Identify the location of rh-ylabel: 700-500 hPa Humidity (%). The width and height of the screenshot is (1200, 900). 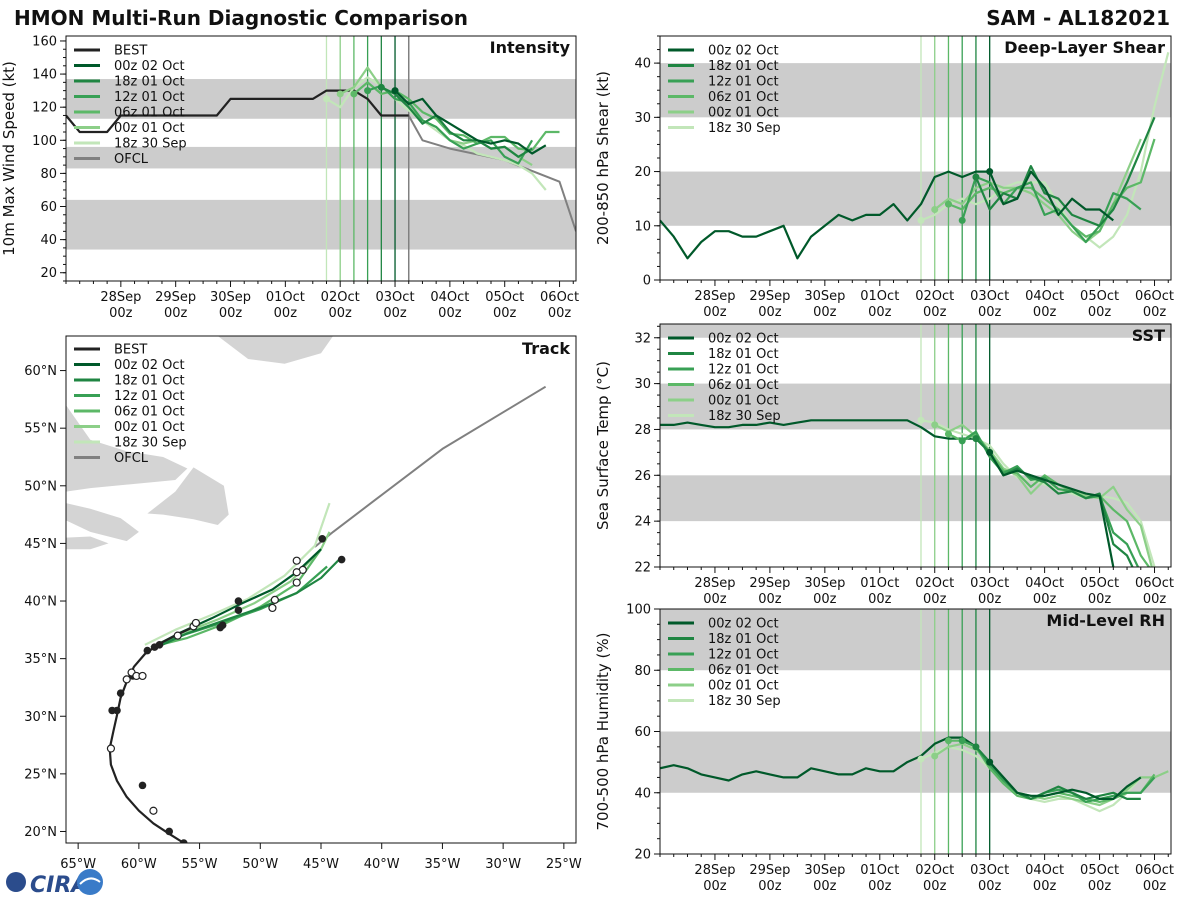
(603, 731).